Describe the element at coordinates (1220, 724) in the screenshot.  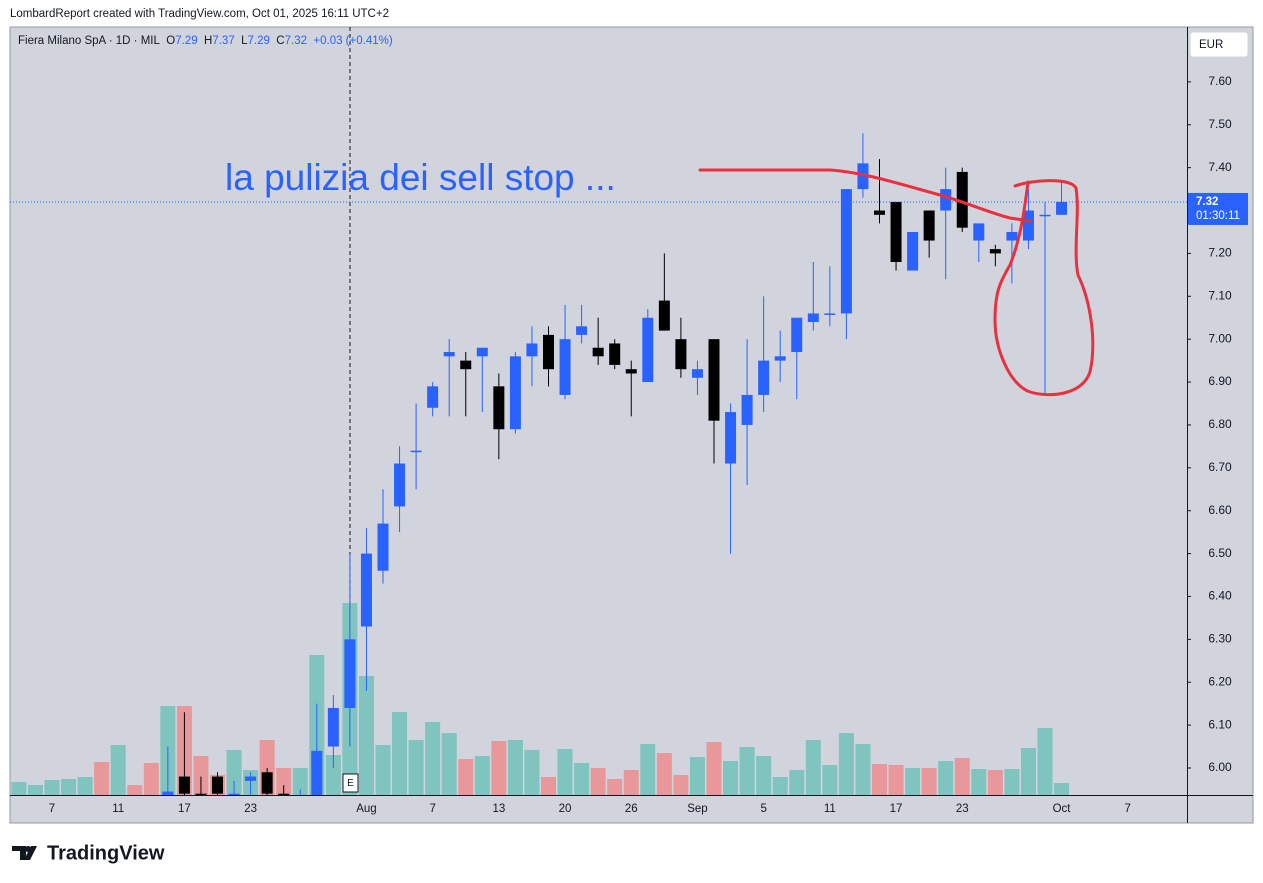
I see `y-tick-label: 6.10` at that location.